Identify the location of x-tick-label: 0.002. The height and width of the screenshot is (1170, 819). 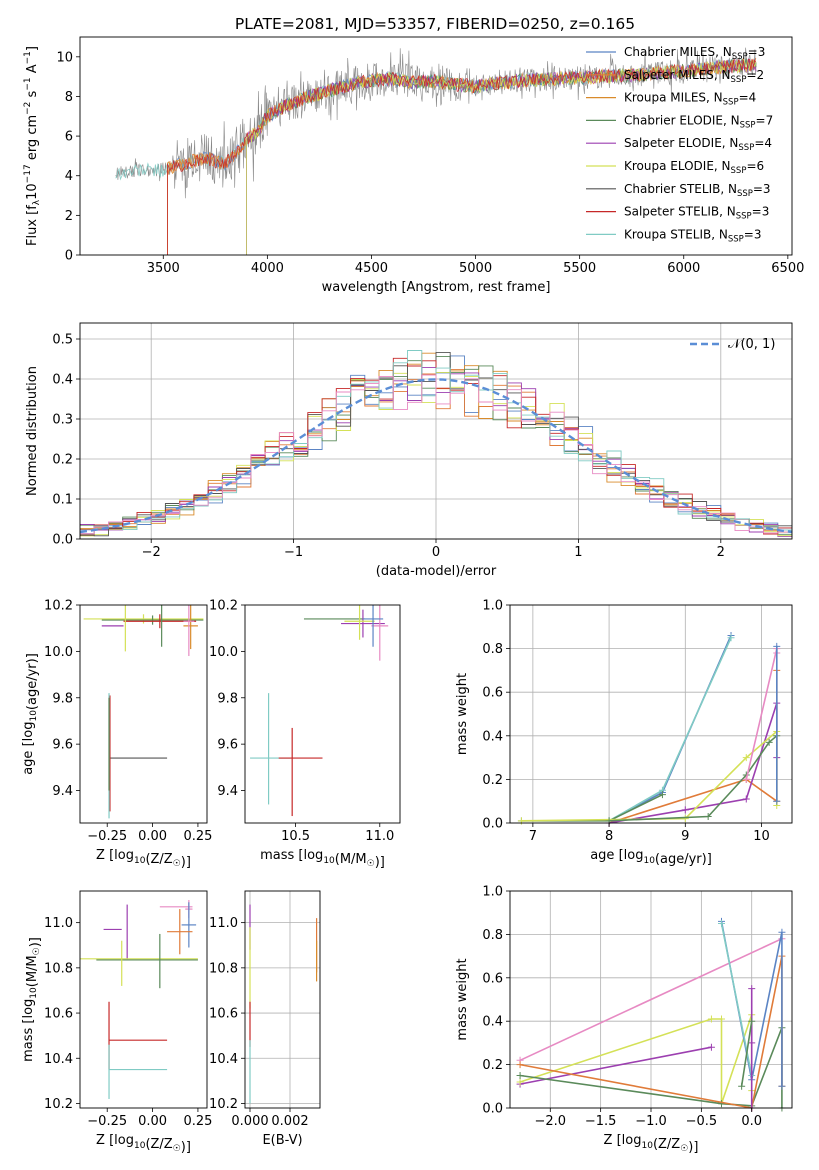
(289, 1121).